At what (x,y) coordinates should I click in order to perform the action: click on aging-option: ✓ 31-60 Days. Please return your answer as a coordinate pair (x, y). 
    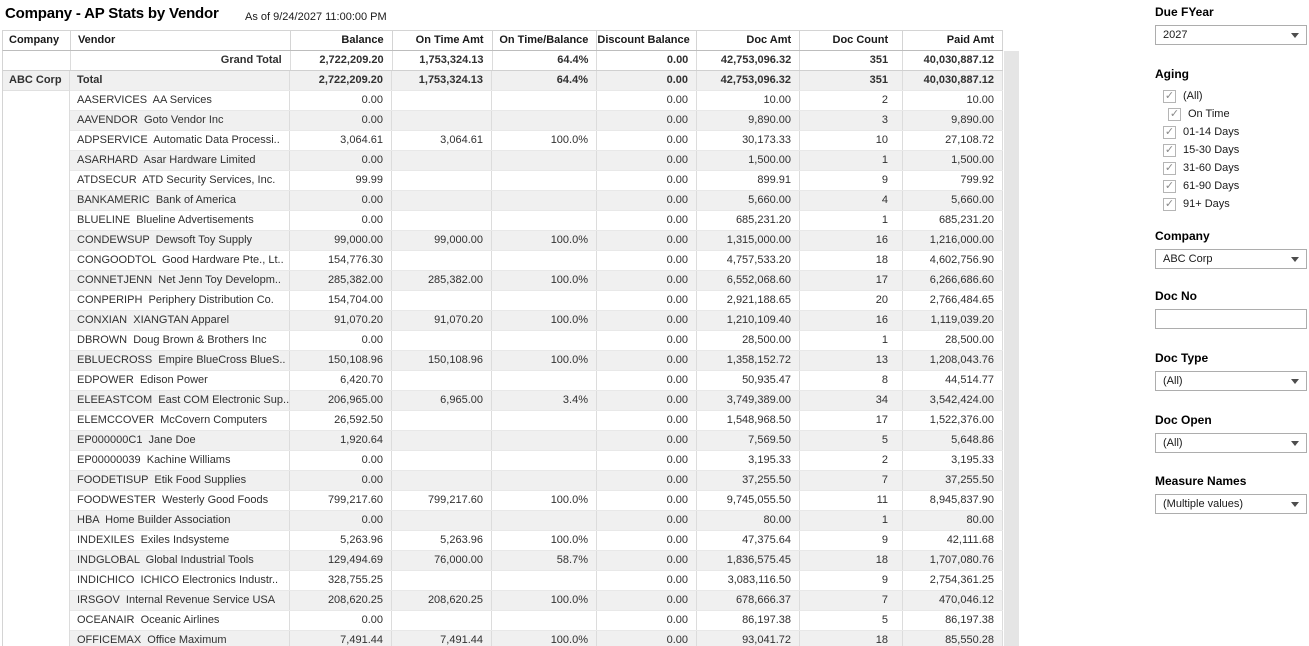
    Looking at the image, I should click on (1231, 168).